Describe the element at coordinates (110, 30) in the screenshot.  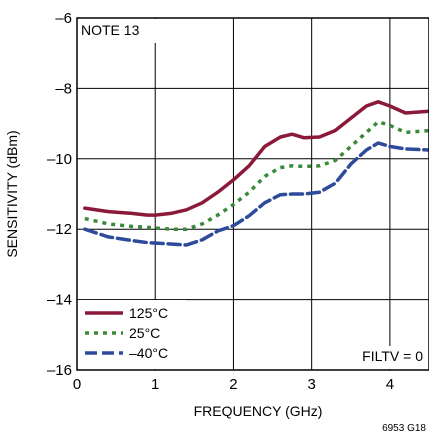
I see `note-label: NOTE 13` at that location.